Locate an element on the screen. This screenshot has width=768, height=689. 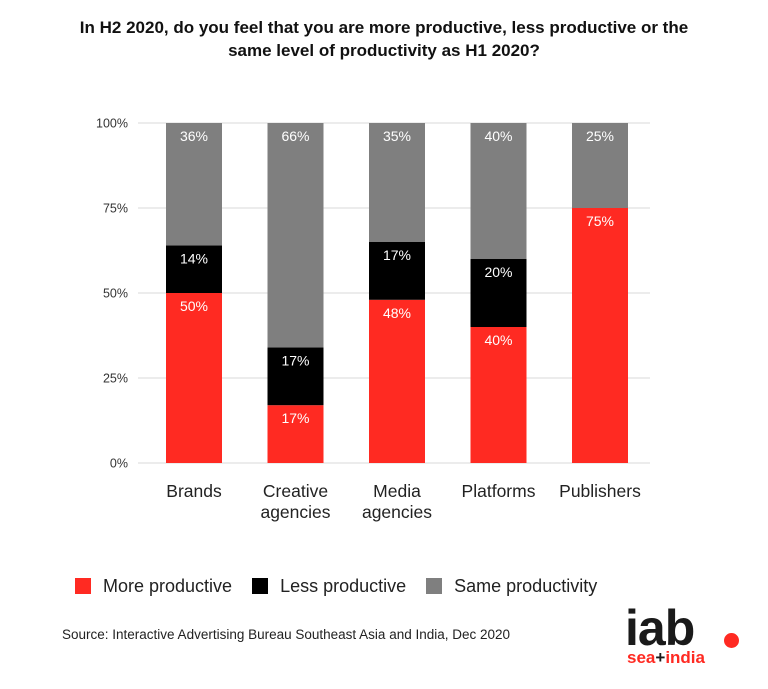
legend-swatch-less is located at coordinates (260, 586).